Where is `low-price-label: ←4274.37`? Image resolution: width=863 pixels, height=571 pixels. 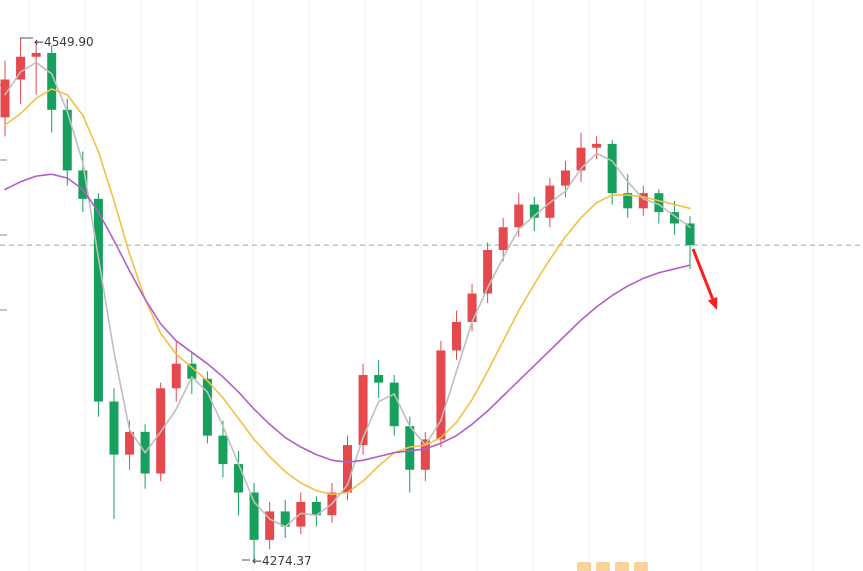
low-price-label: ←4274.37 is located at coordinates (282, 561).